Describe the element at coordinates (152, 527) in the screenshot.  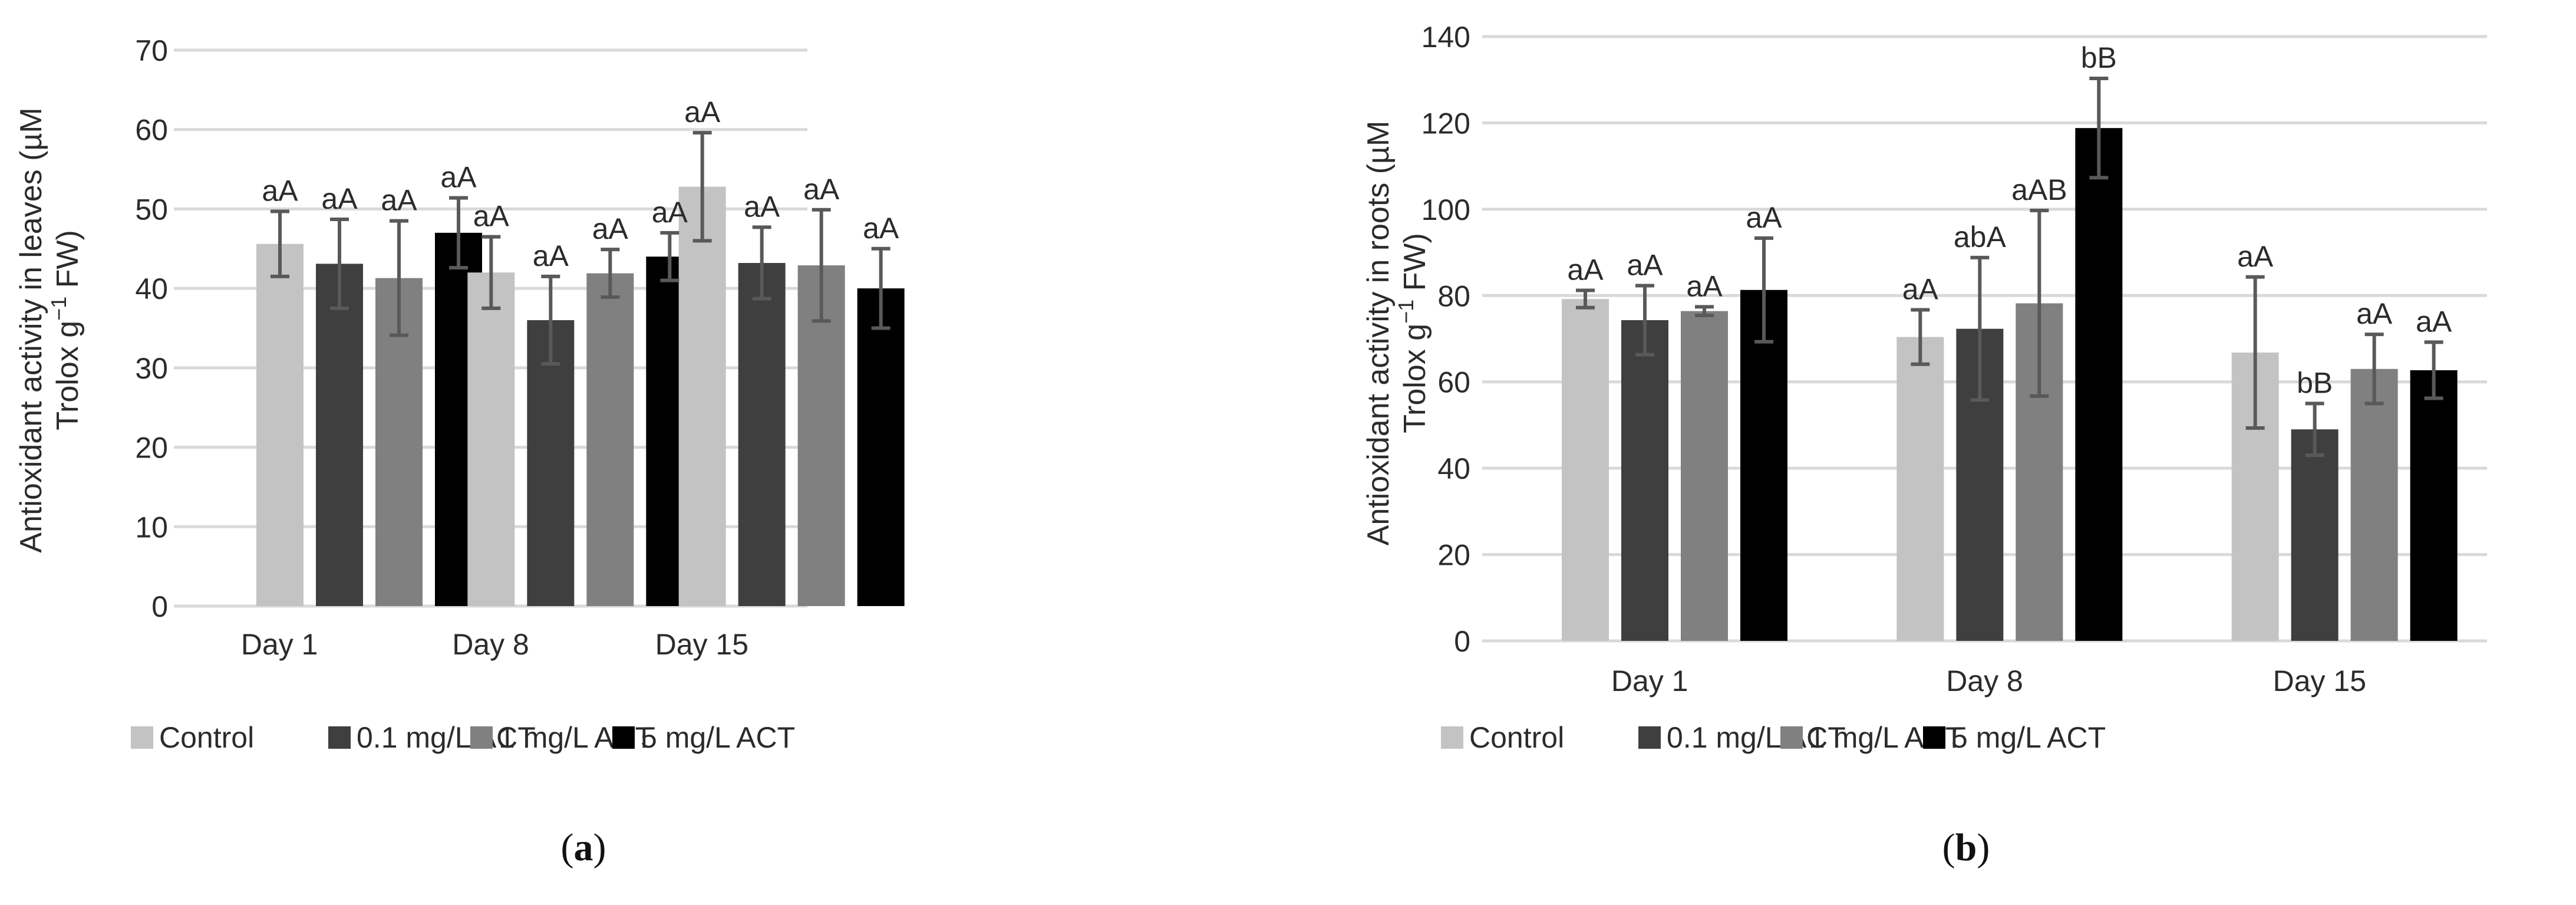
I see `y-tick-label: 10` at that location.